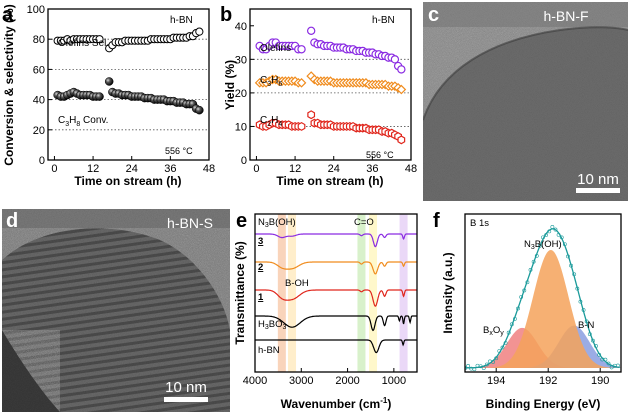 This screenshot has height=414, width=631. What do you see at coordinates (271, 81) in the screenshot?
I see `panel-b-c3h6-label: C3H6` at bounding box center [271, 81].